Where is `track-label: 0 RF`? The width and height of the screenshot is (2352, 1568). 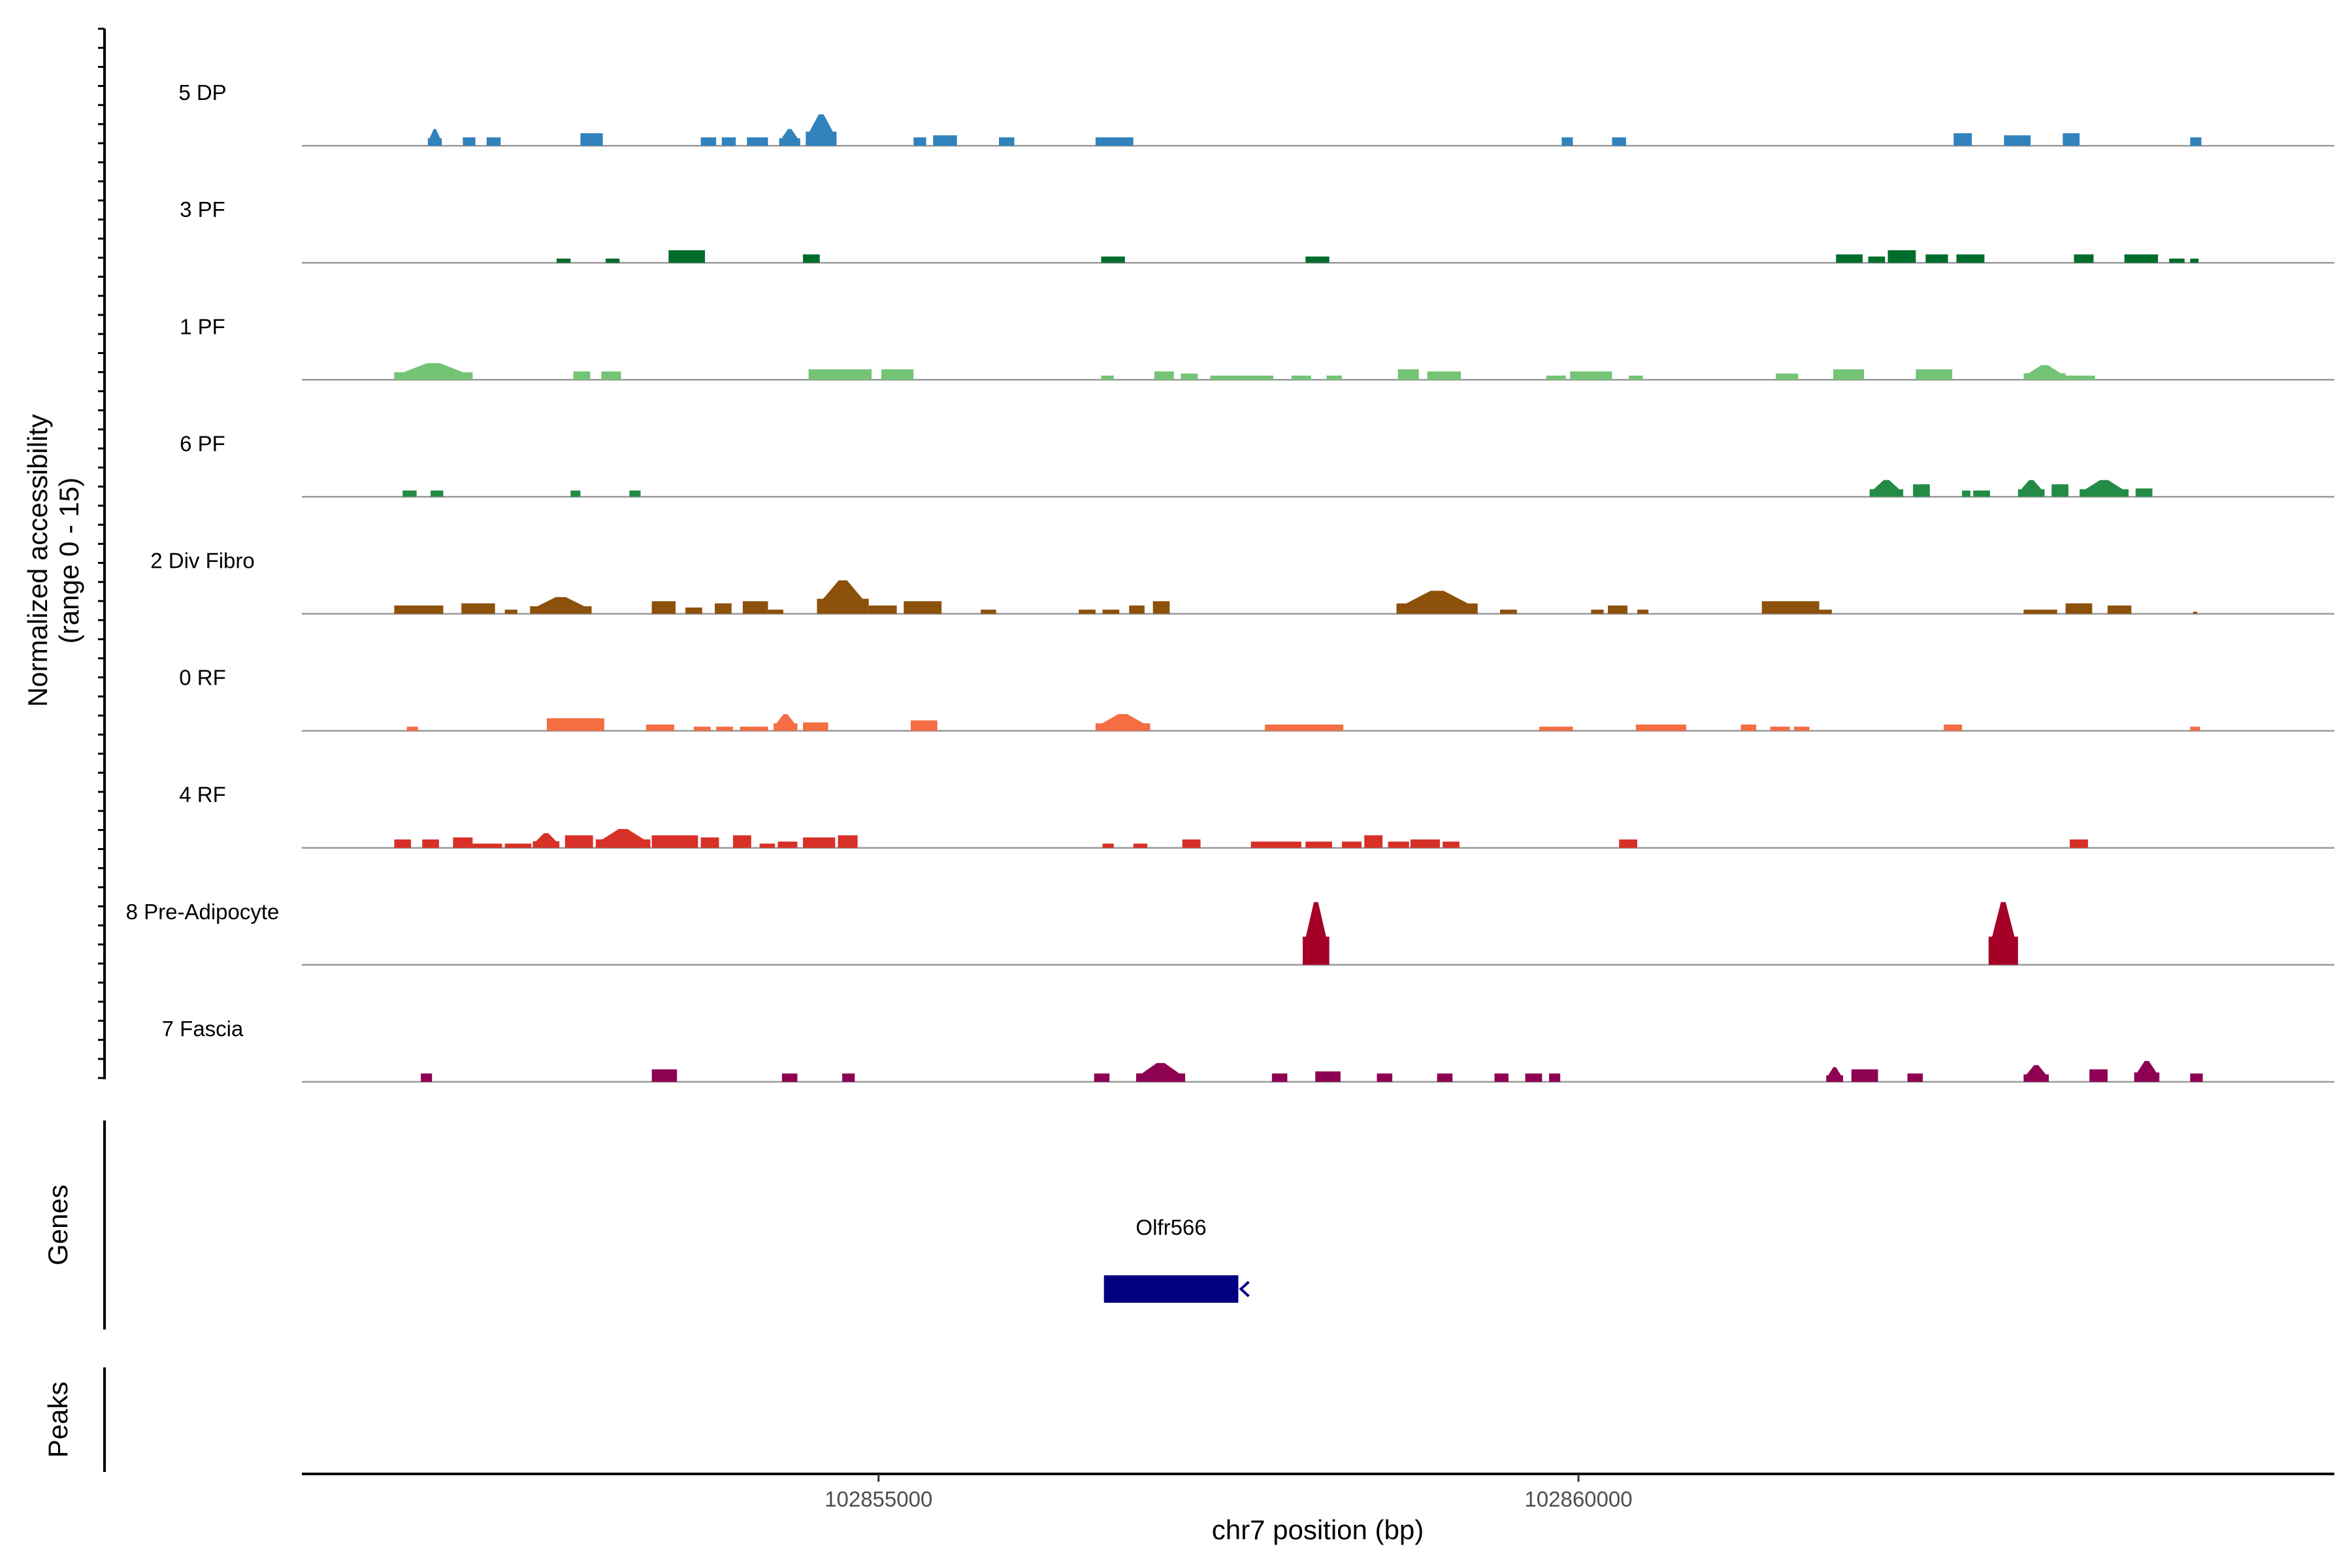 track-label: 0 RF is located at coordinates (202, 678).